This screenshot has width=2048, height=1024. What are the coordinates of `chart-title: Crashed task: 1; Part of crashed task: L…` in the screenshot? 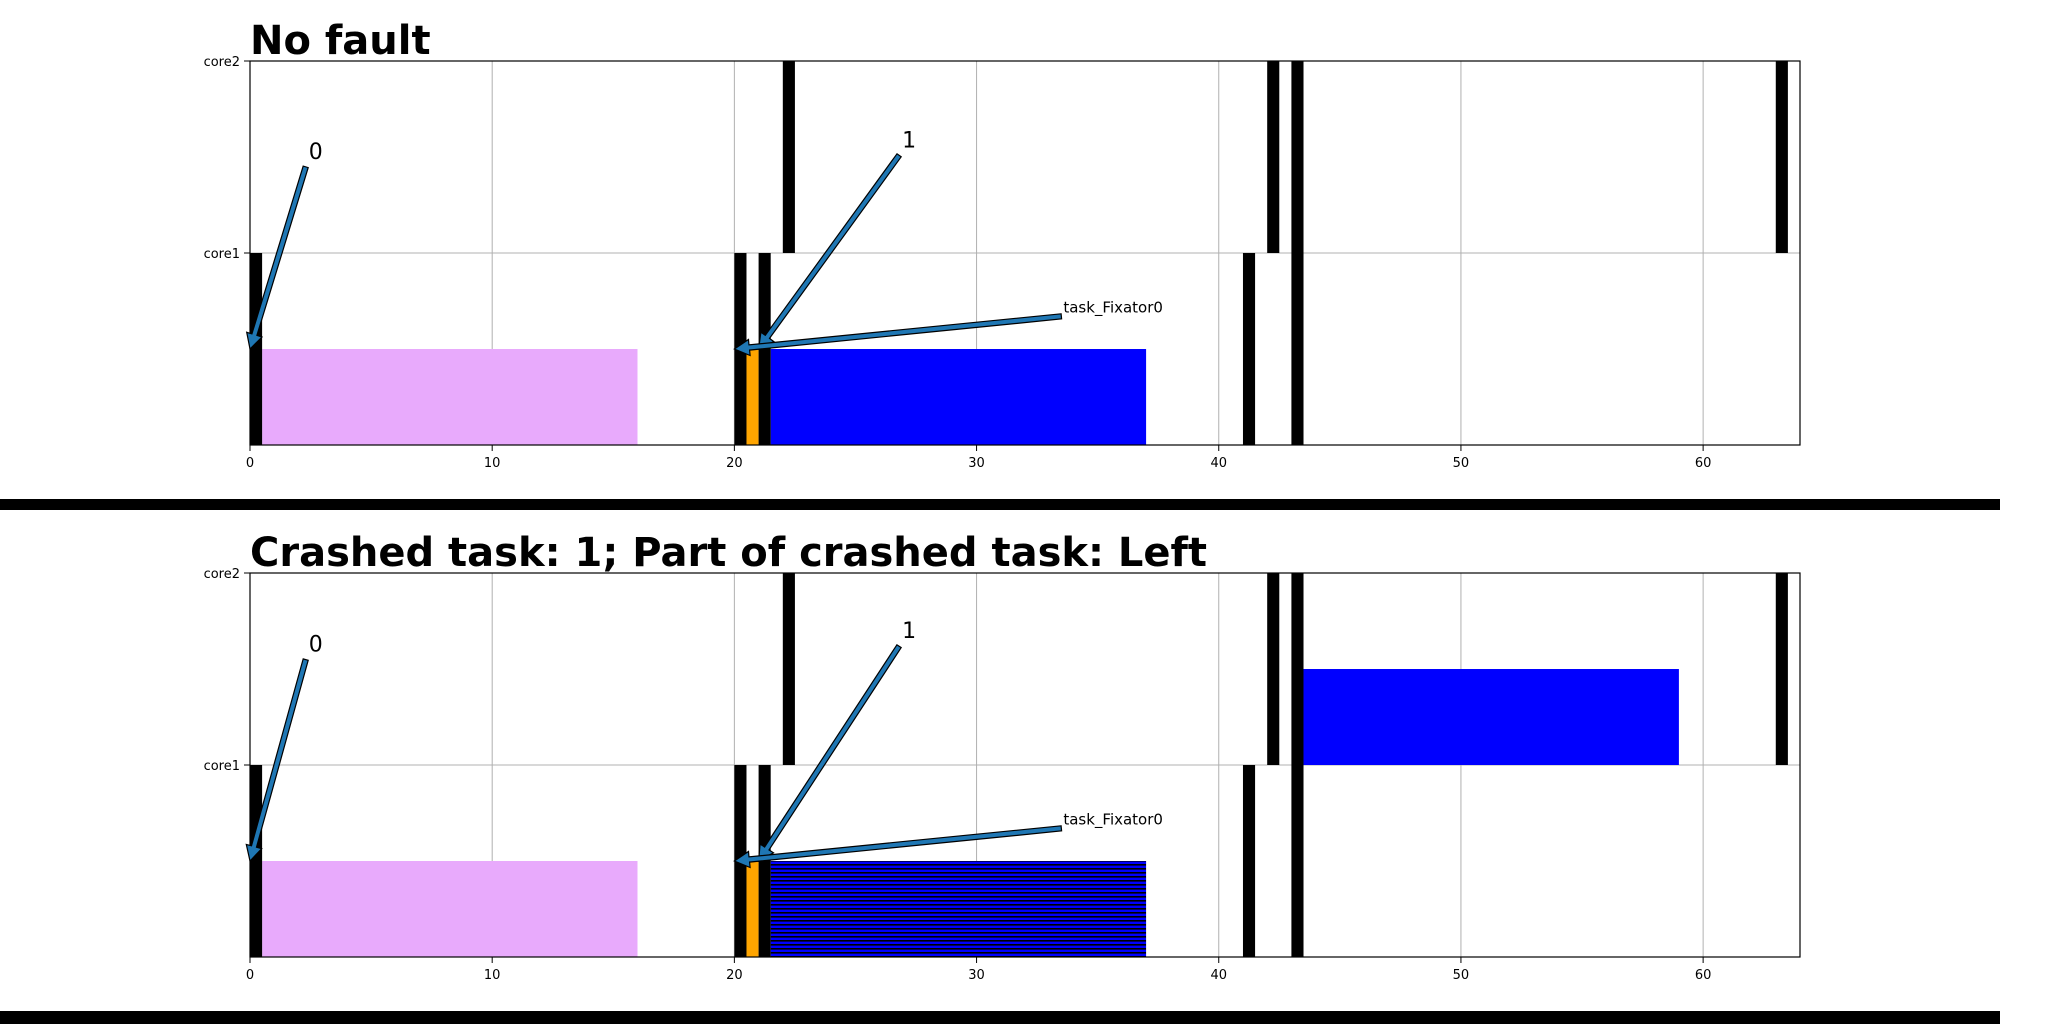 It's located at (728, 553).